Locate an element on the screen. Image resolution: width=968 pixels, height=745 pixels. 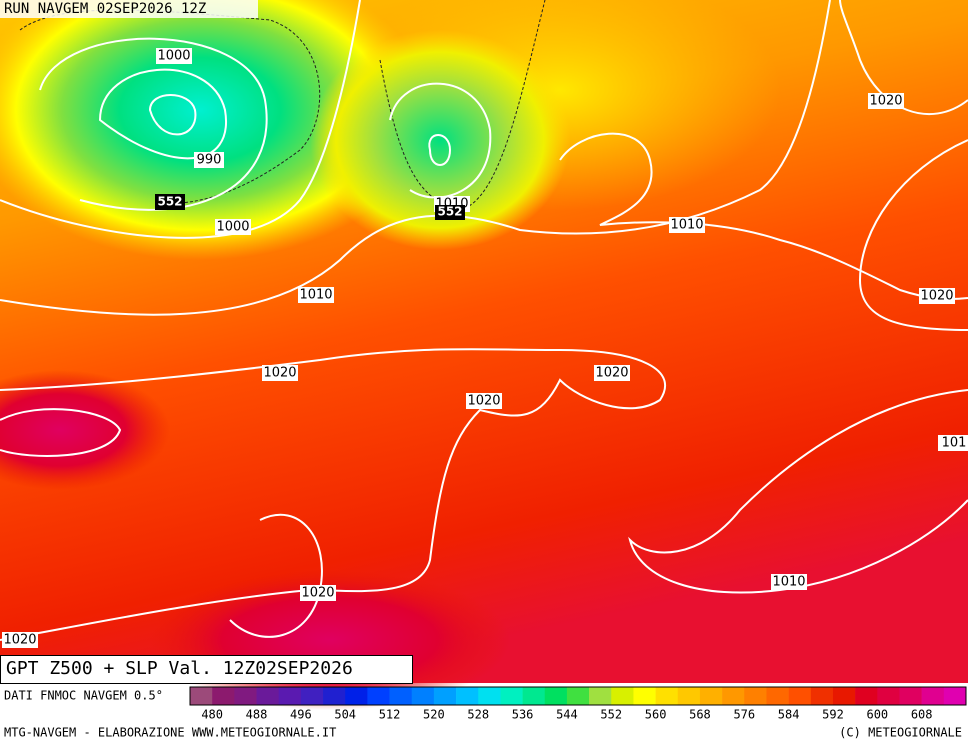
colorbar-tick-label: 512 is located at coordinates (390, 715).